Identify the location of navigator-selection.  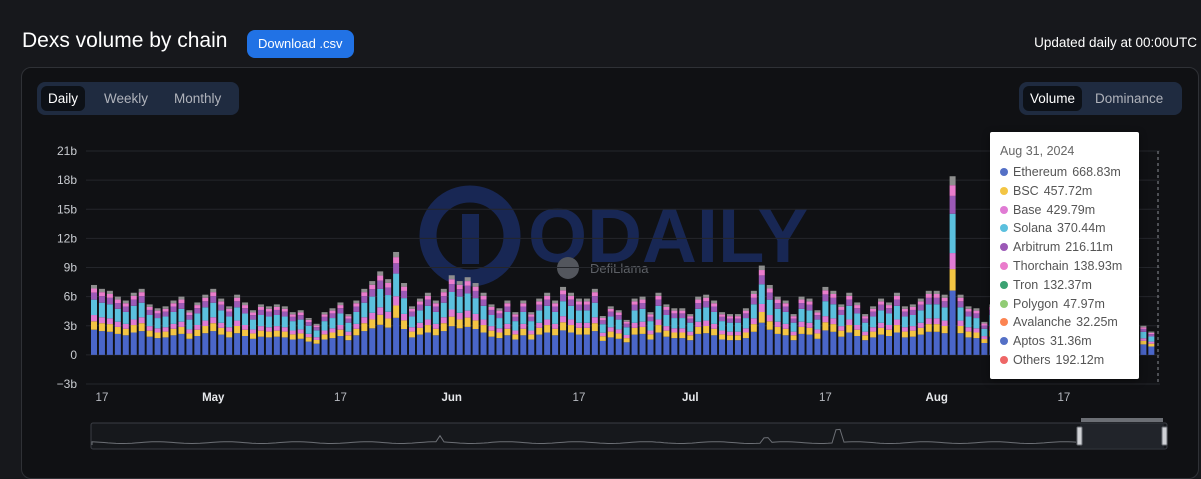
(1122, 436).